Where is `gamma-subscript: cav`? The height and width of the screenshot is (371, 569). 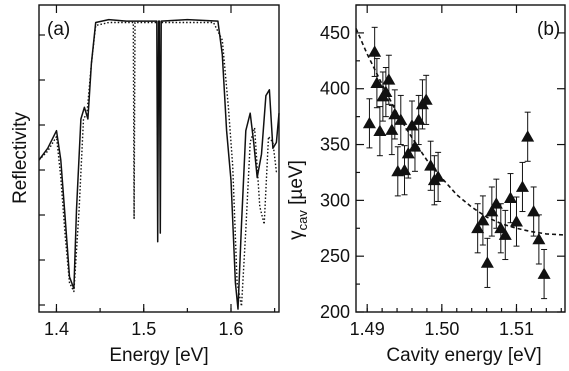 gamma-subscript: cav is located at coordinates (302, 220).